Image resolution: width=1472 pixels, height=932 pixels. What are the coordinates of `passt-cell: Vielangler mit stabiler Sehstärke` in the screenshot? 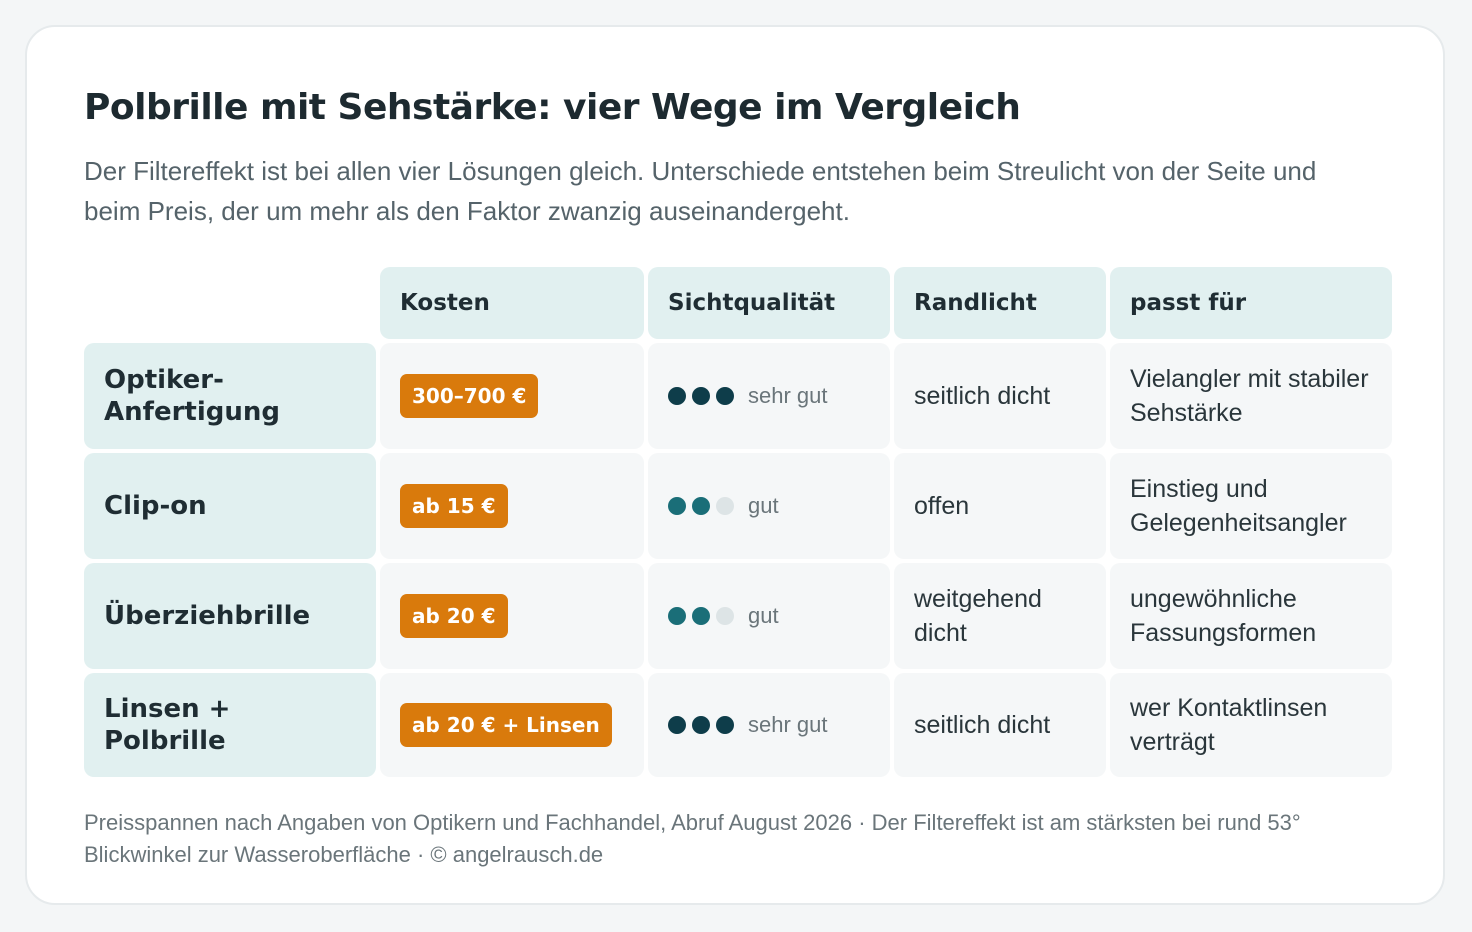 It's located at (1251, 396).